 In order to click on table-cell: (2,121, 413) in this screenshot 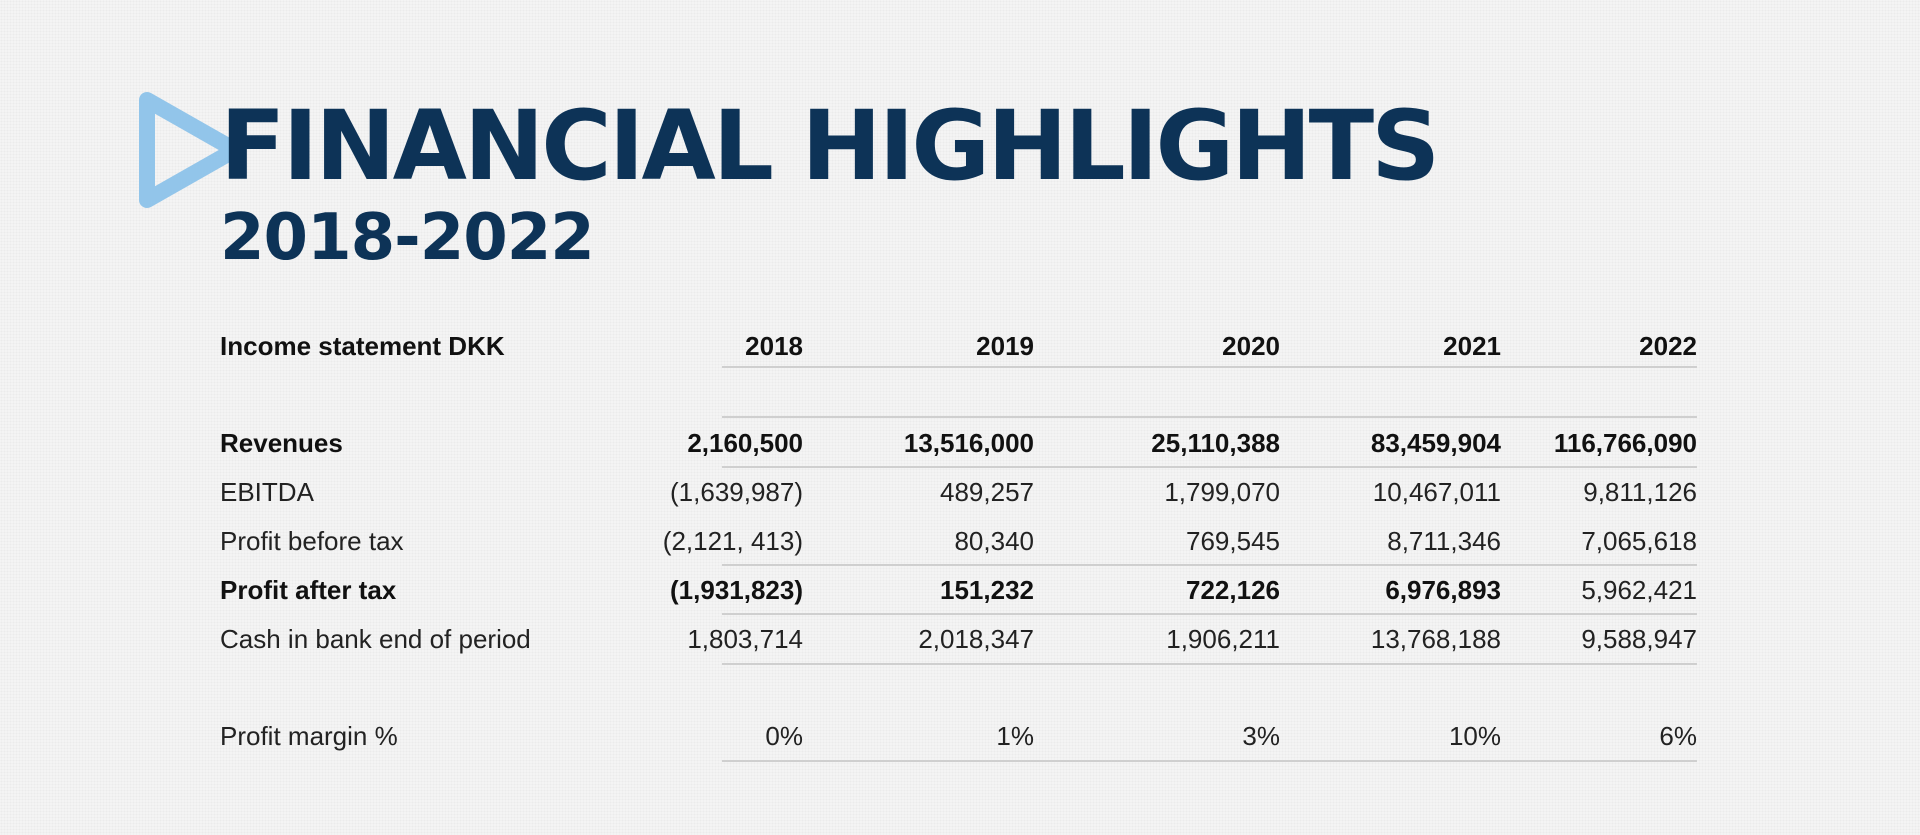, I will do `click(732, 541)`.